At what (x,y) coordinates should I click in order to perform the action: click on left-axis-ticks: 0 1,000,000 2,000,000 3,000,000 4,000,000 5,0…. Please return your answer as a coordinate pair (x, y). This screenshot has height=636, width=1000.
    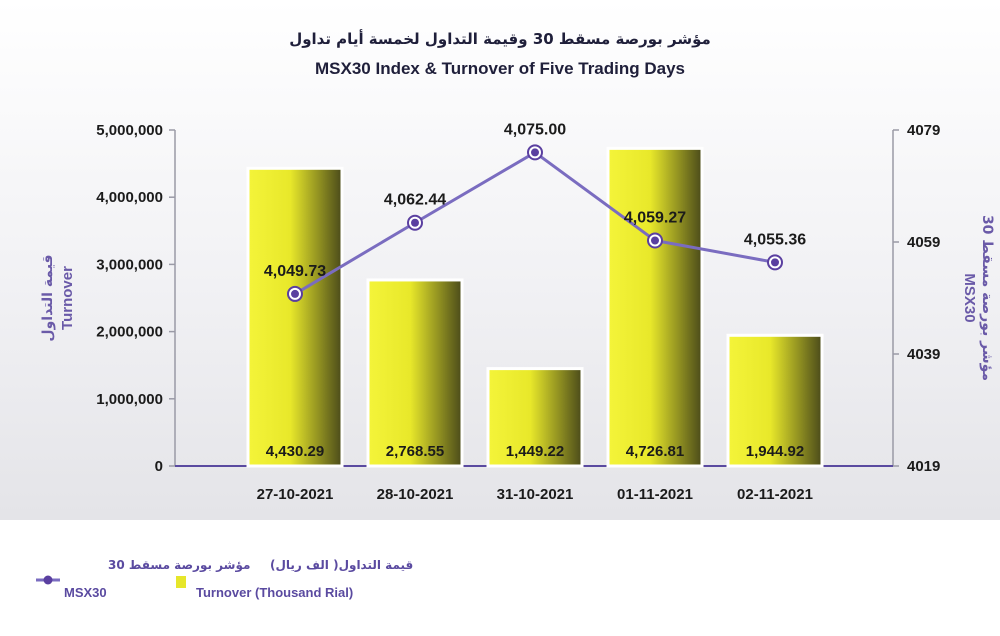
    Looking at the image, I should click on (135, 298).